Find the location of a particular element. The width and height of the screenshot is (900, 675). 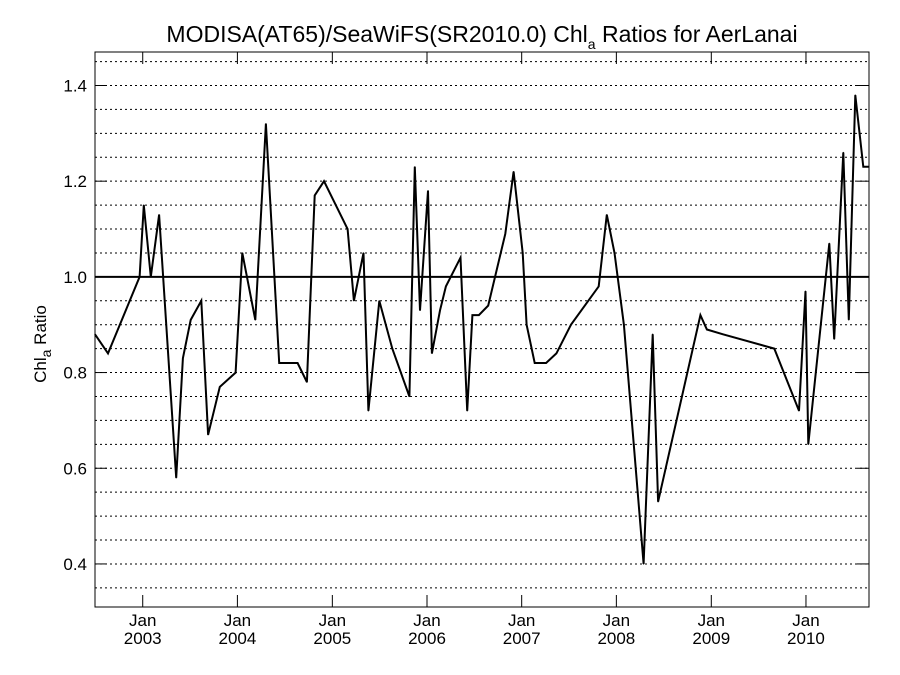

y-axis-label-suffix: Ratio is located at coordinates (40, 327).